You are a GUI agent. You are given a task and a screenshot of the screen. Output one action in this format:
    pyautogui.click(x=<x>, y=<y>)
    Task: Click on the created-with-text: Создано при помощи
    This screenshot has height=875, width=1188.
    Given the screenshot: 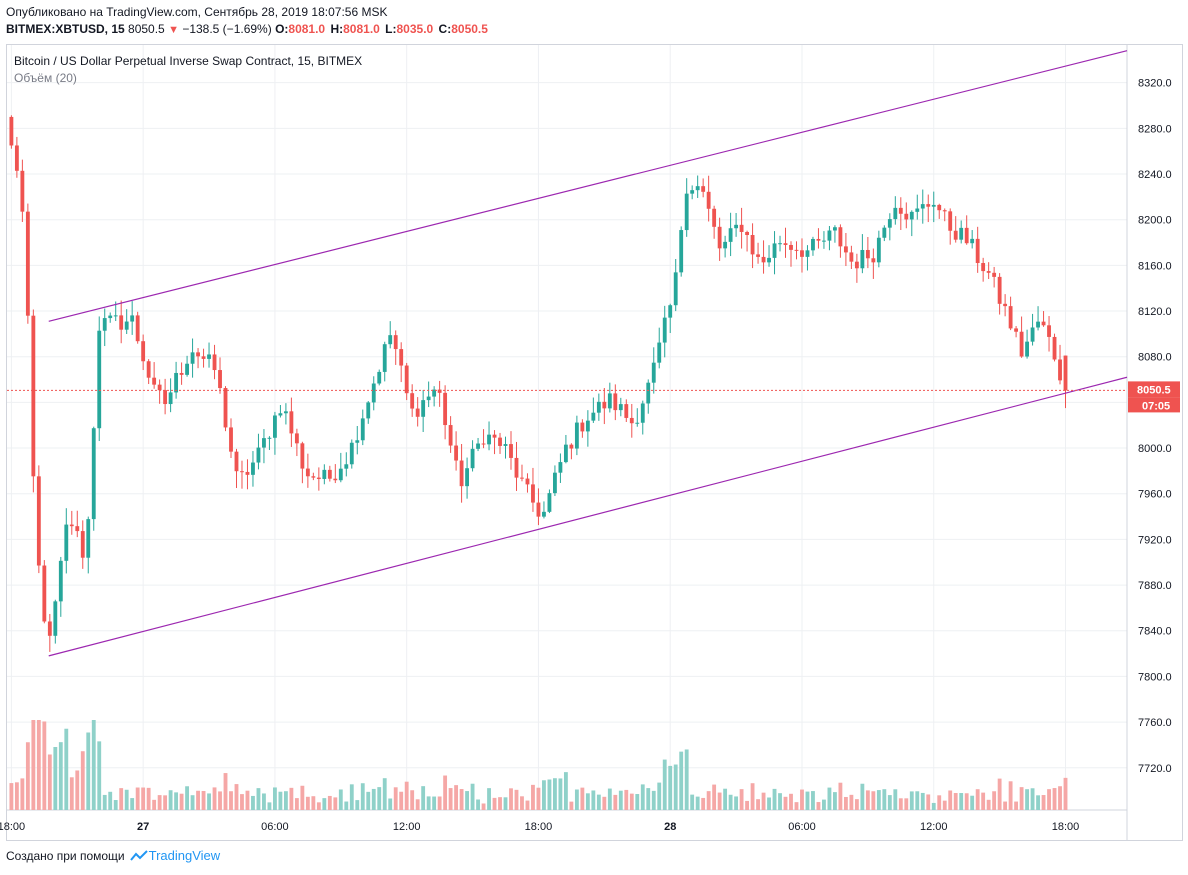 What is the action you would take?
    pyautogui.click(x=65, y=855)
    